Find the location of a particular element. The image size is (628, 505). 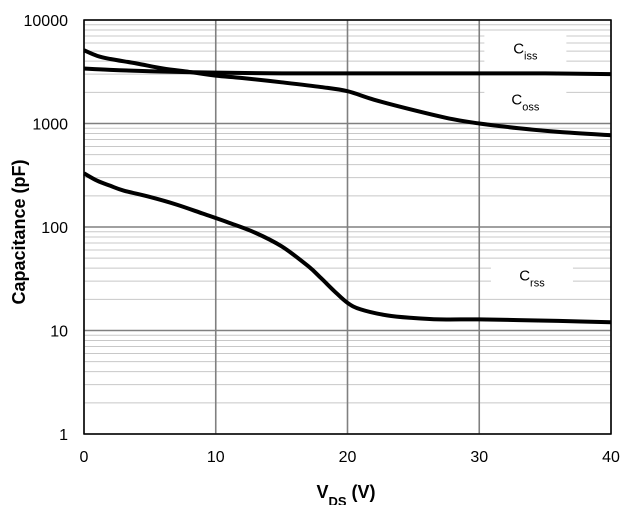

legend-text: Ciss is located at coordinates (525, 52).